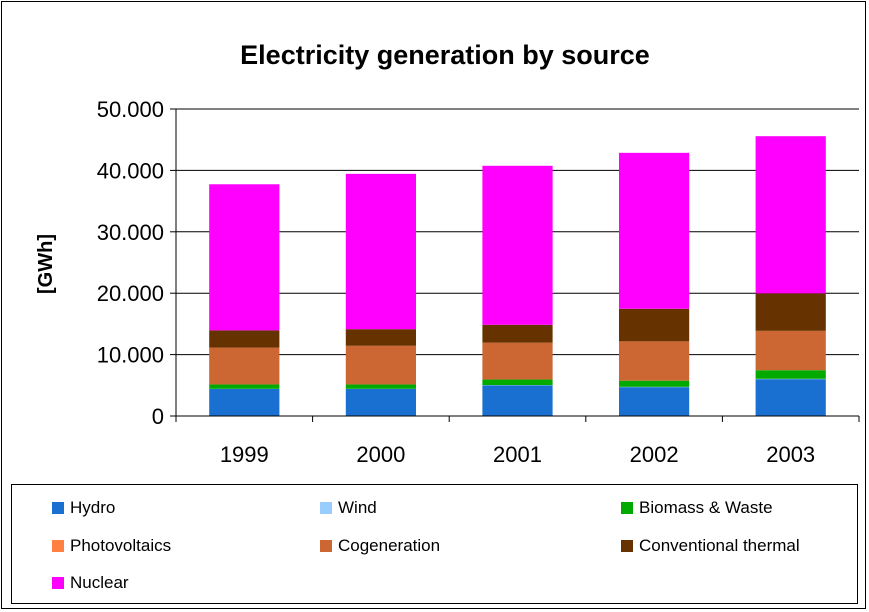 Image resolution: width=869 pixels, height=612 pixels. I want to click on y-tick-label: 20.000, so click(130, 293).